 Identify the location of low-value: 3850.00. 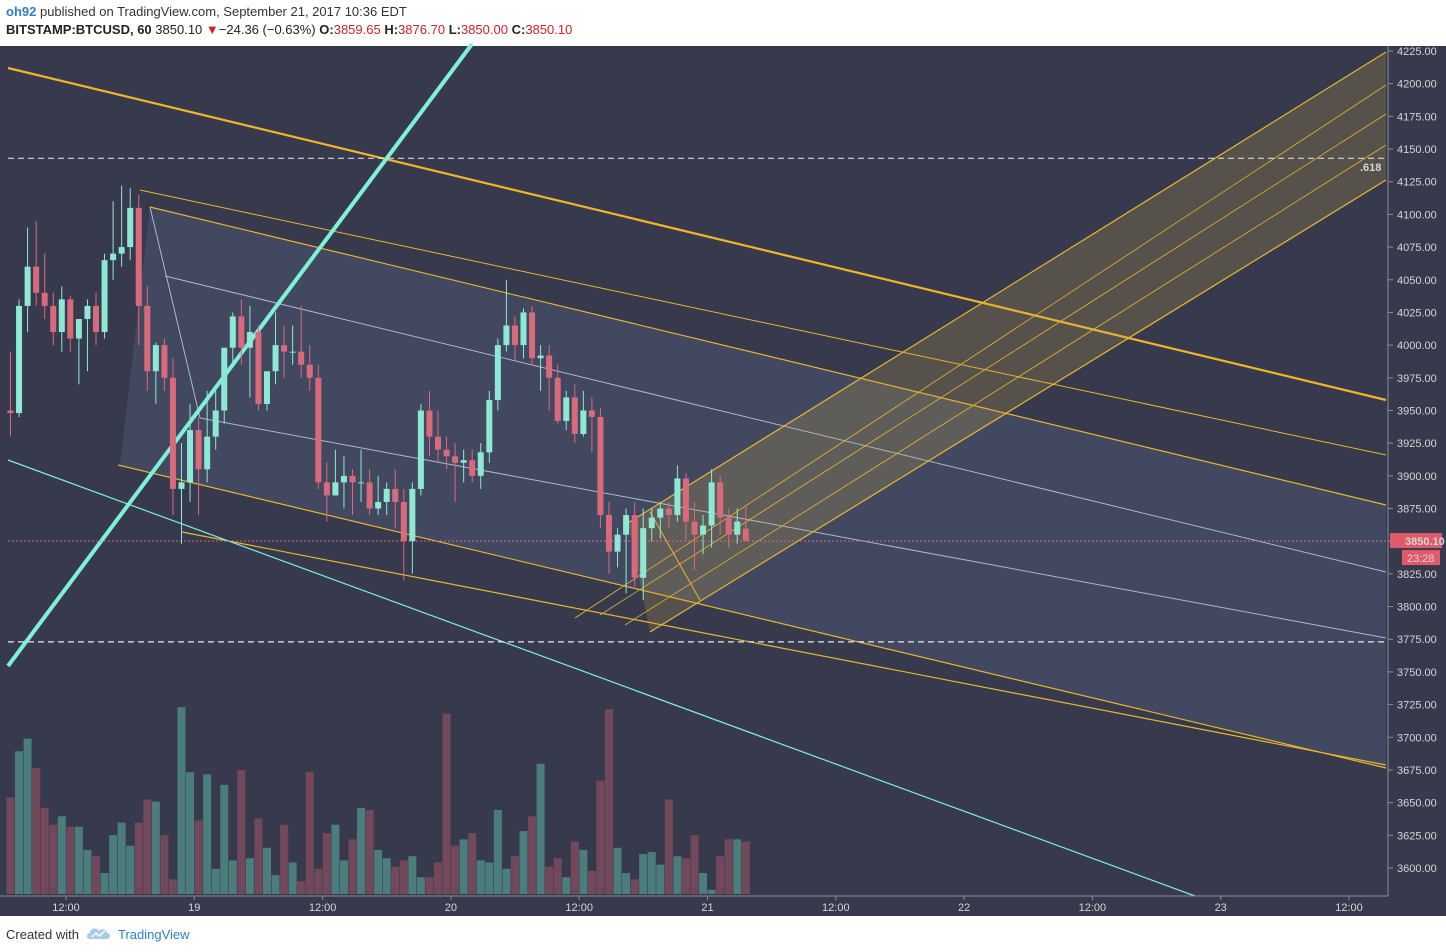
(484, 29).